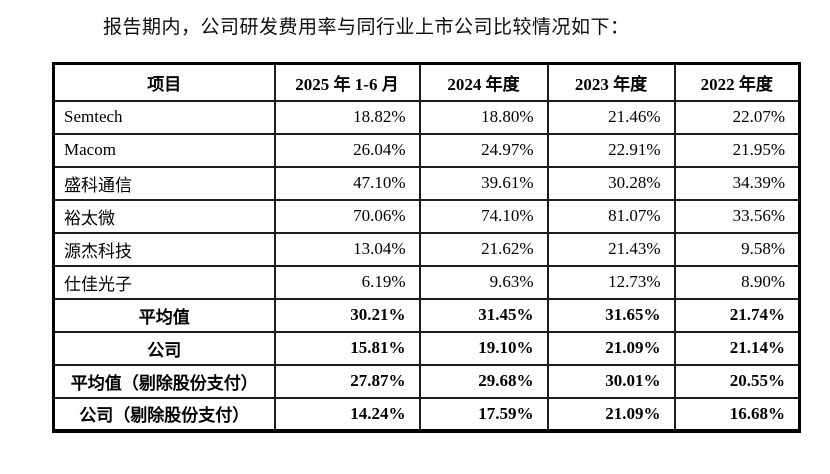 Image resolution: width=830 pixels, height=474 pixels. Describe the element at coordinates (366, 27) in the screenshot. I see `intro-paragraph: 报告期内，公司研发费用率与同行业上市公司比较情况如下：` at that location.